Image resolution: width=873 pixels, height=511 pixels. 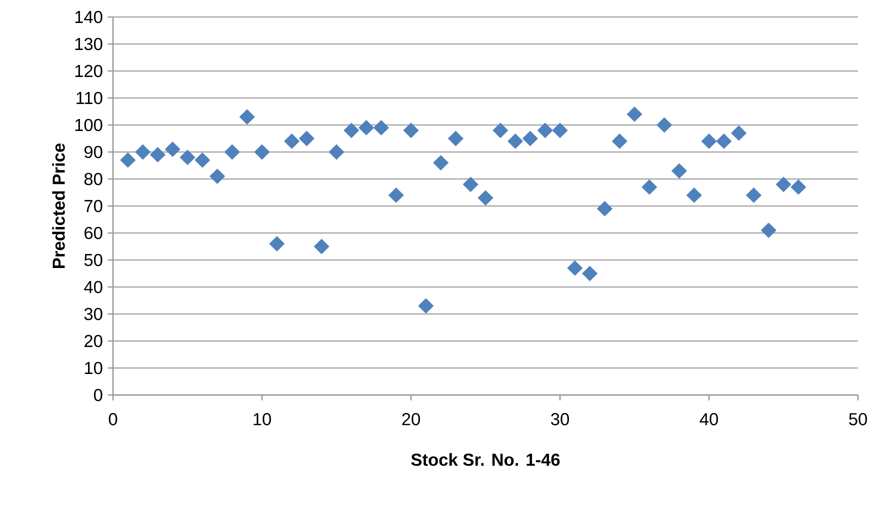 What do you see at coordinates (88, 17) in the screenshot?
I see `y-tick-label: 140` at bounding box center [88, 17].